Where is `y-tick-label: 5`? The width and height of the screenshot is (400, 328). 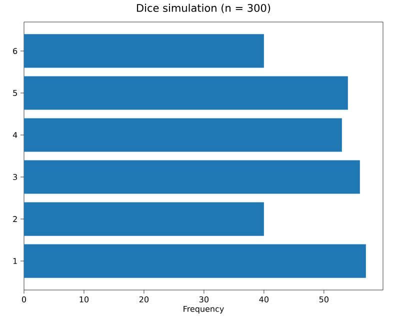 y-tick-label: 5 is located at coordinates (15, 93).